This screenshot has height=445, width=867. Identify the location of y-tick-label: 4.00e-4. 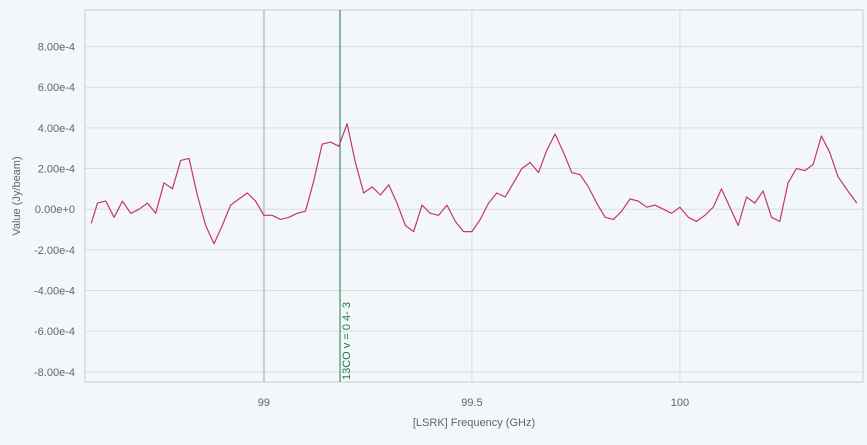
(56, 129).